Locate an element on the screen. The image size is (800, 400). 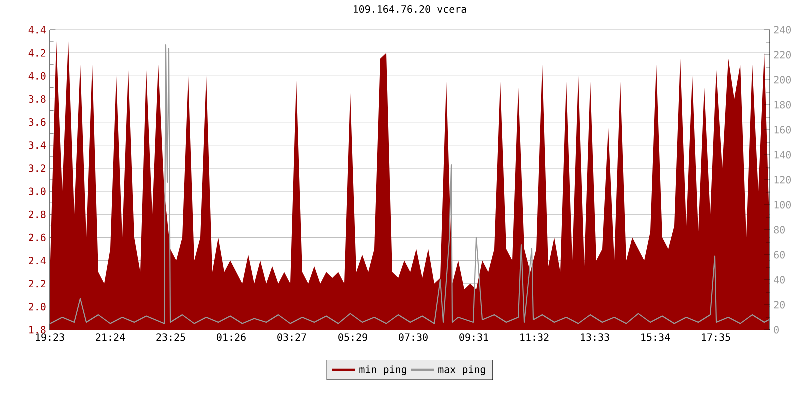
chart-title: 109.164.76.20 vcera is located at coordinates (410, 10).